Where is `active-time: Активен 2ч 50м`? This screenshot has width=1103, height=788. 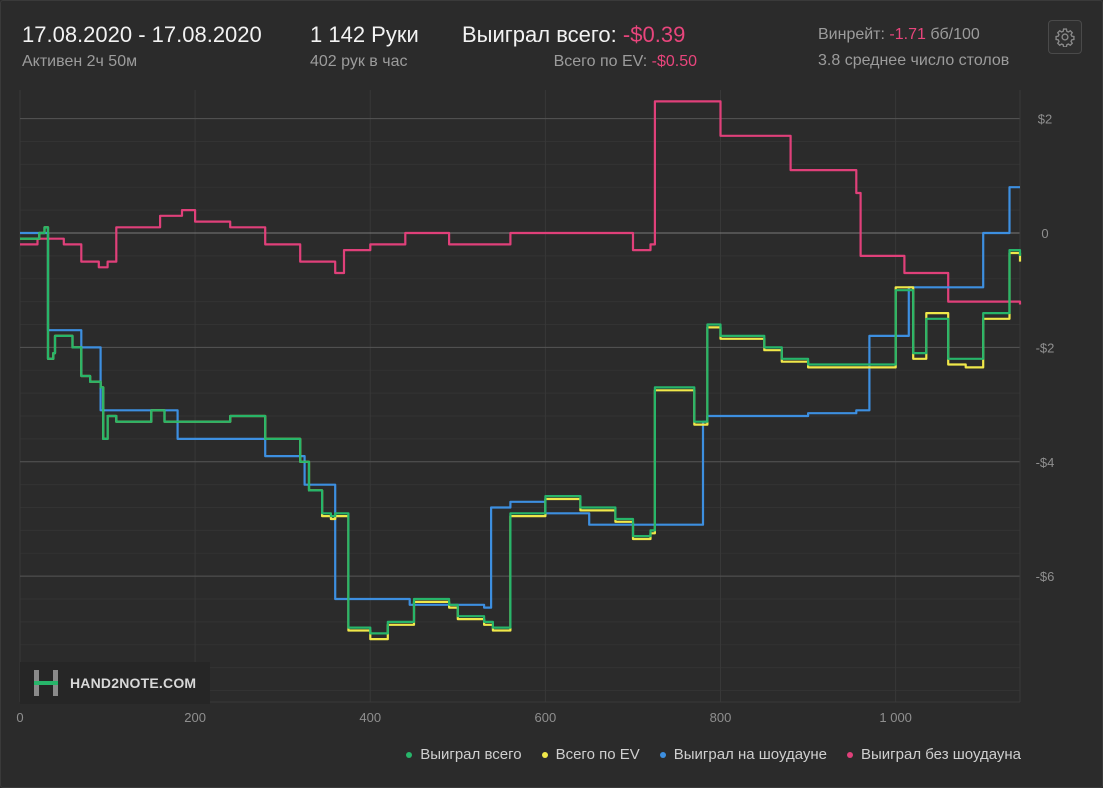
active-time: Активен 2ч 50м is located at coordinates (80, 61).